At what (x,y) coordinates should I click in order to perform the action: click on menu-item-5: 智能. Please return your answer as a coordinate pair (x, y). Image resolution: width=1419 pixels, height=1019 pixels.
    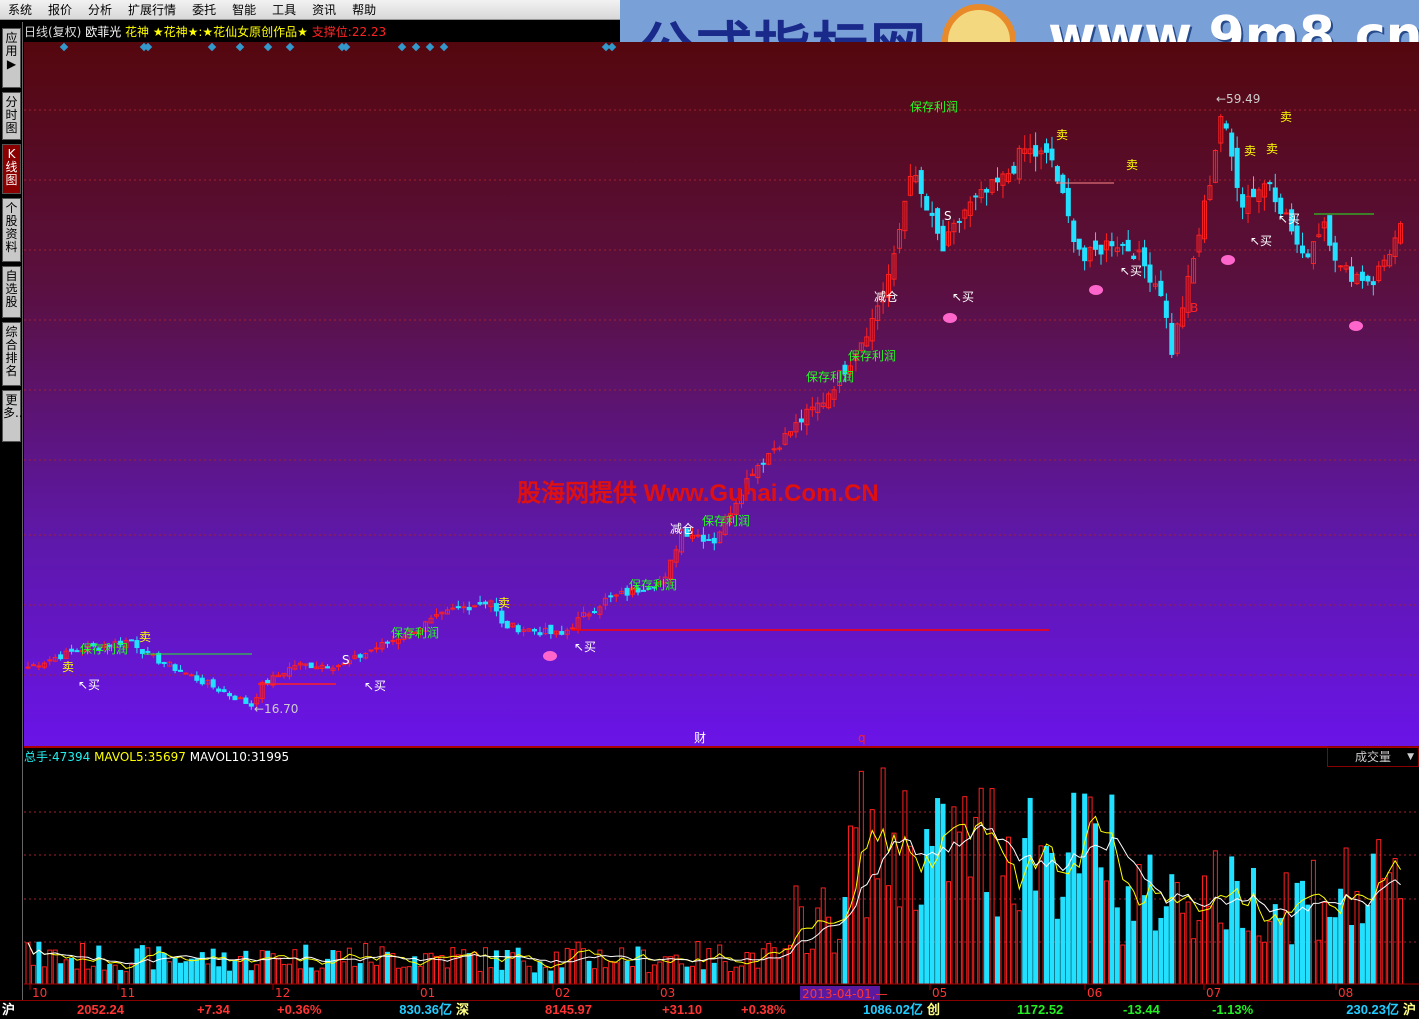
    Looking at the image, I should click on (244, 10).